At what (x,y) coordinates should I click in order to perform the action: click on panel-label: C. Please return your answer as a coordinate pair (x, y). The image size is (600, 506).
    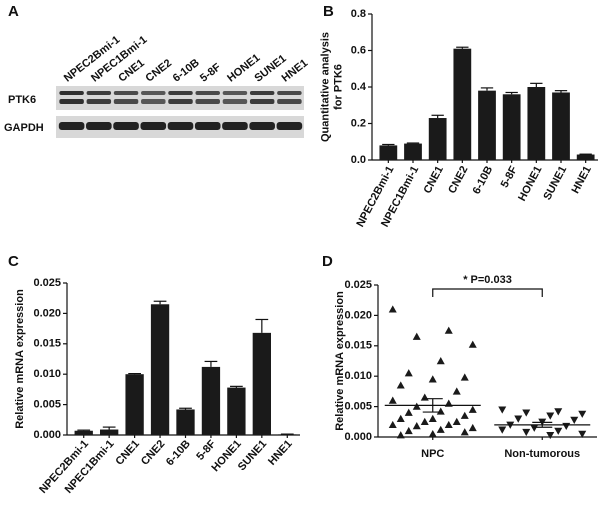
    Looking at the image, I should click on (13, 261).